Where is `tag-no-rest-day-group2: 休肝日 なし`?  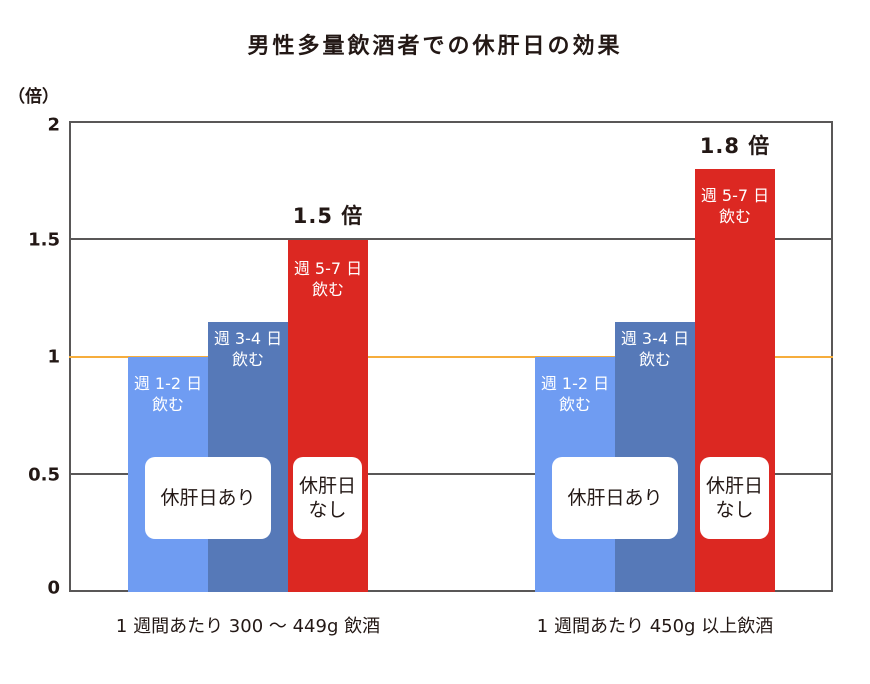
tag-no-rest-day-group2: 休肝日 なし is located at coordinates (734, 498).